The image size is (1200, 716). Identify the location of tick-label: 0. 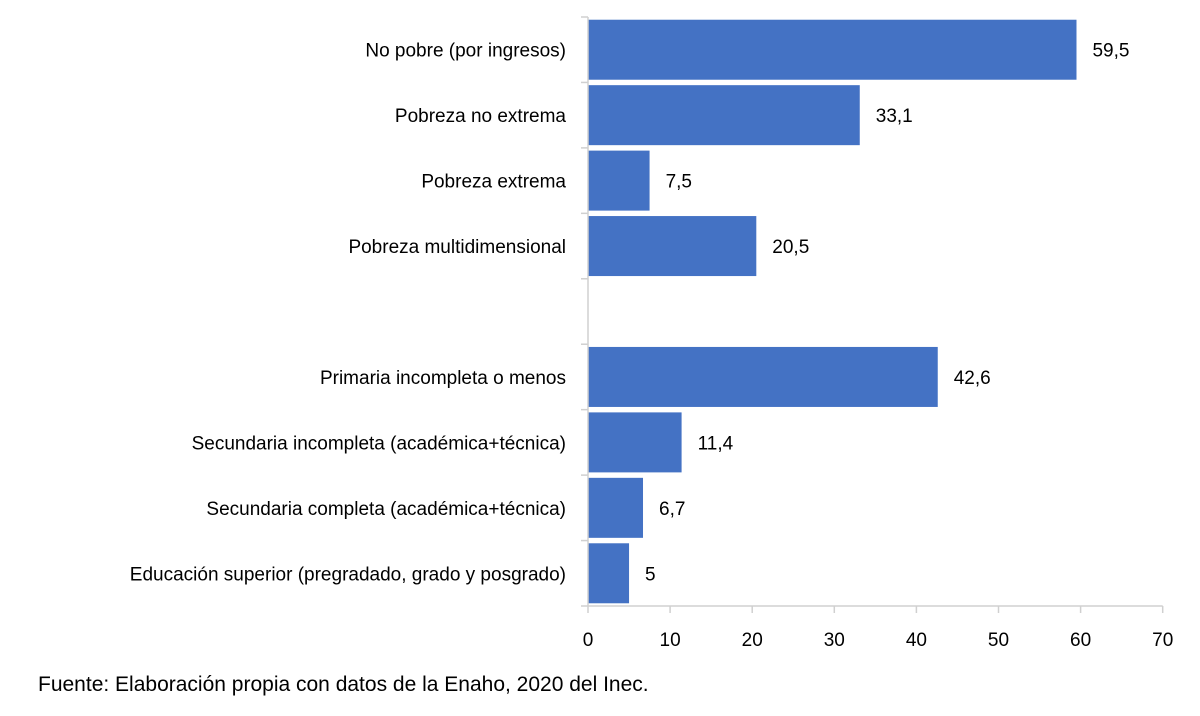
(588, 640).